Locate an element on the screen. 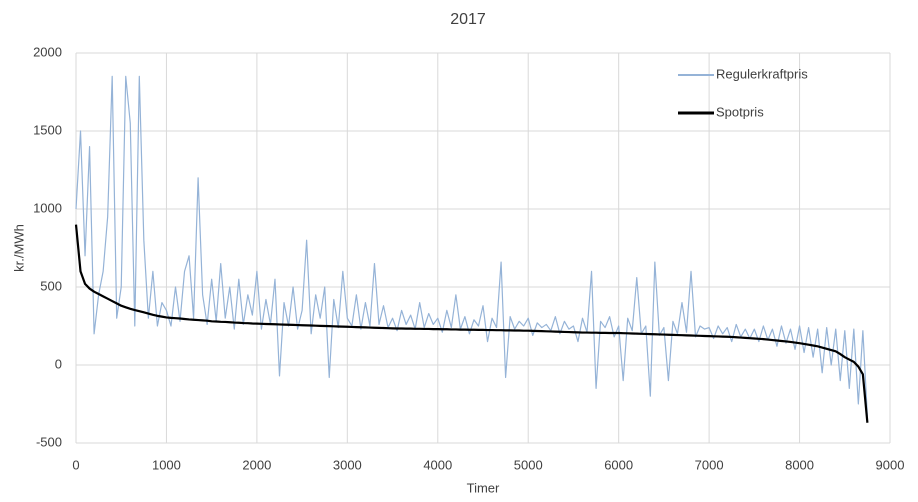  x-tick-label: 2000 is located at coordinates (256, 464).